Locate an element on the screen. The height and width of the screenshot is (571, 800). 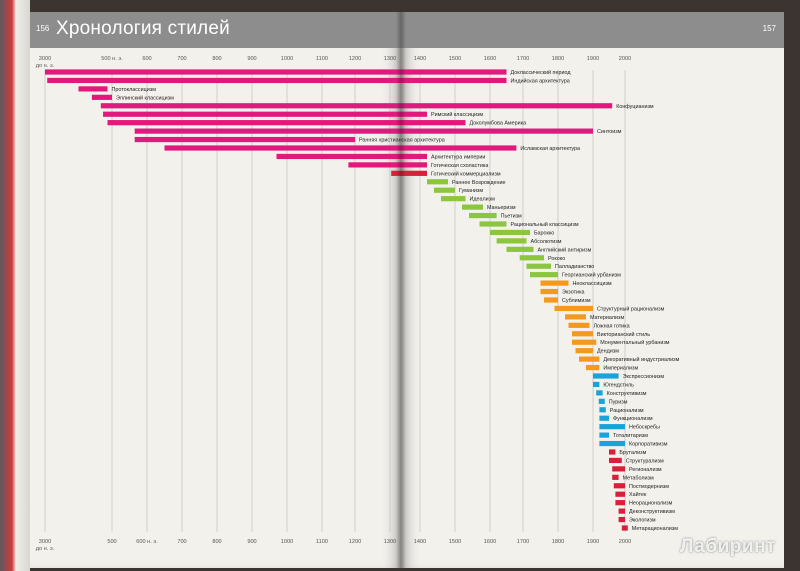
style-label: Постмодернизм is located at coordinates (649, 487).